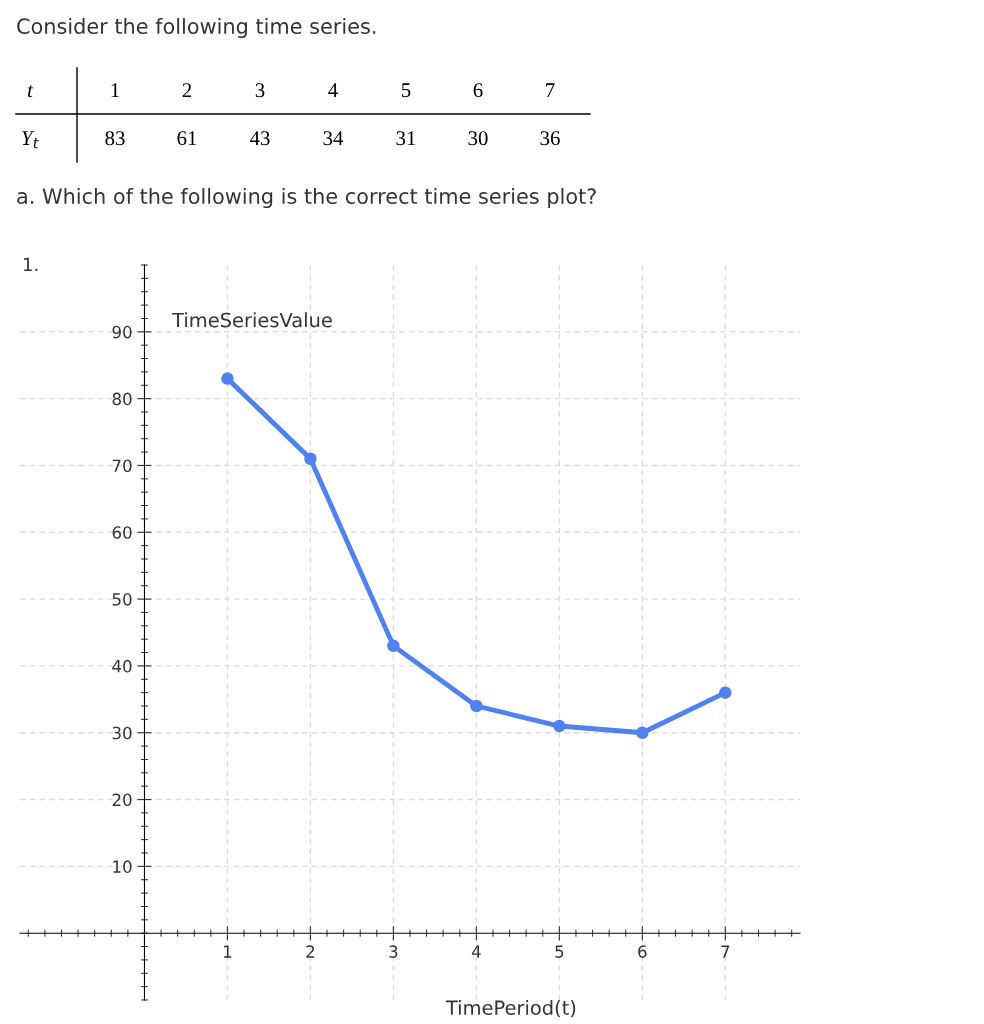  Describe the element at coordinates (122, 733) in the screenshot. I see `y-tick-label: 30` at that location.